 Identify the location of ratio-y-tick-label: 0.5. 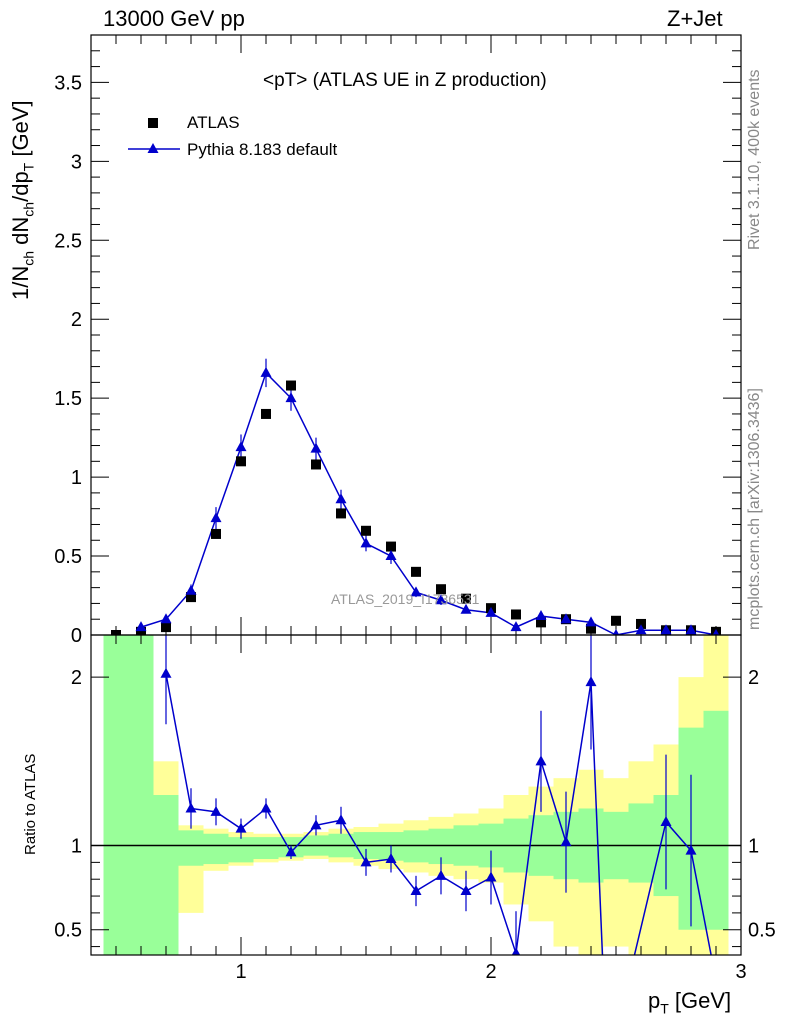
(68, 931).